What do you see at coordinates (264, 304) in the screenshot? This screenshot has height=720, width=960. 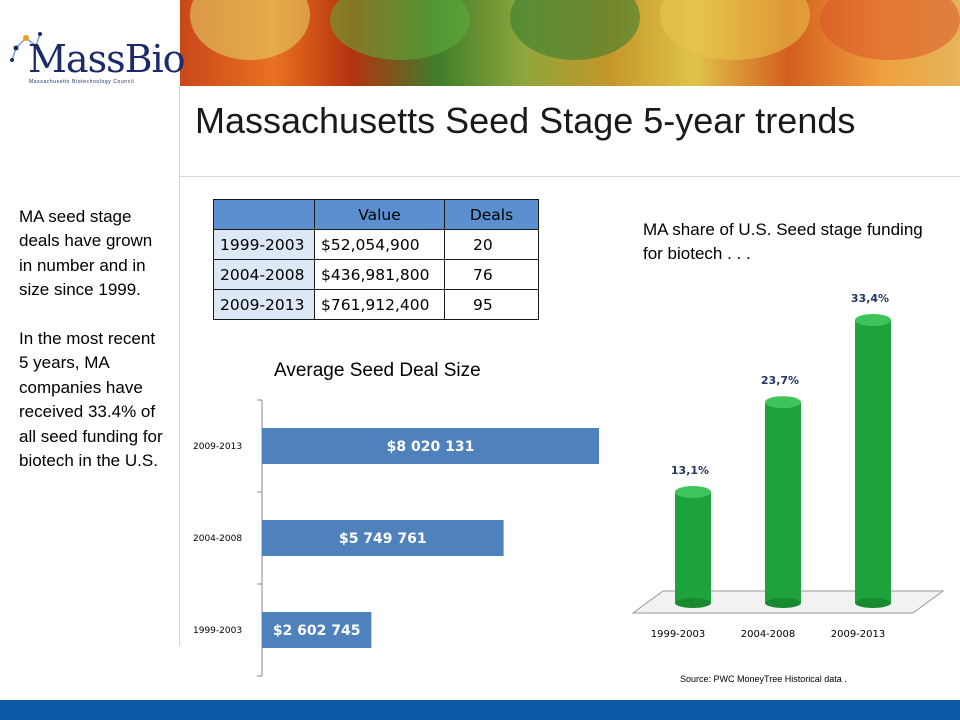 I see `table-cell-period: 2009-2013` at bounding box center [264, 304].